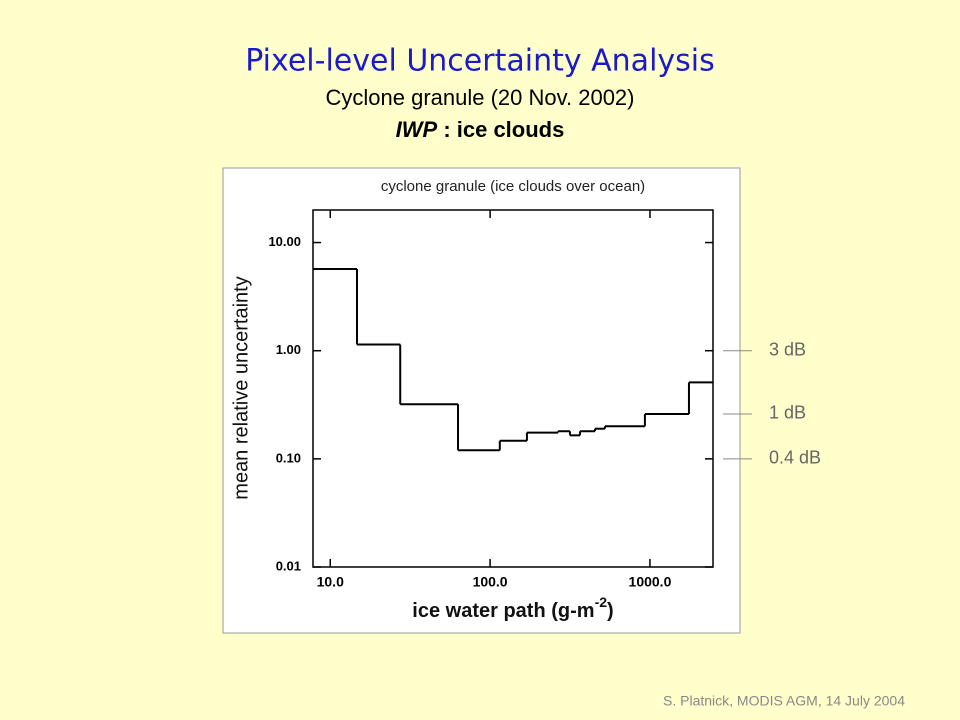  I want to click on heading-rest: : ice clouds, so click(500, 129).